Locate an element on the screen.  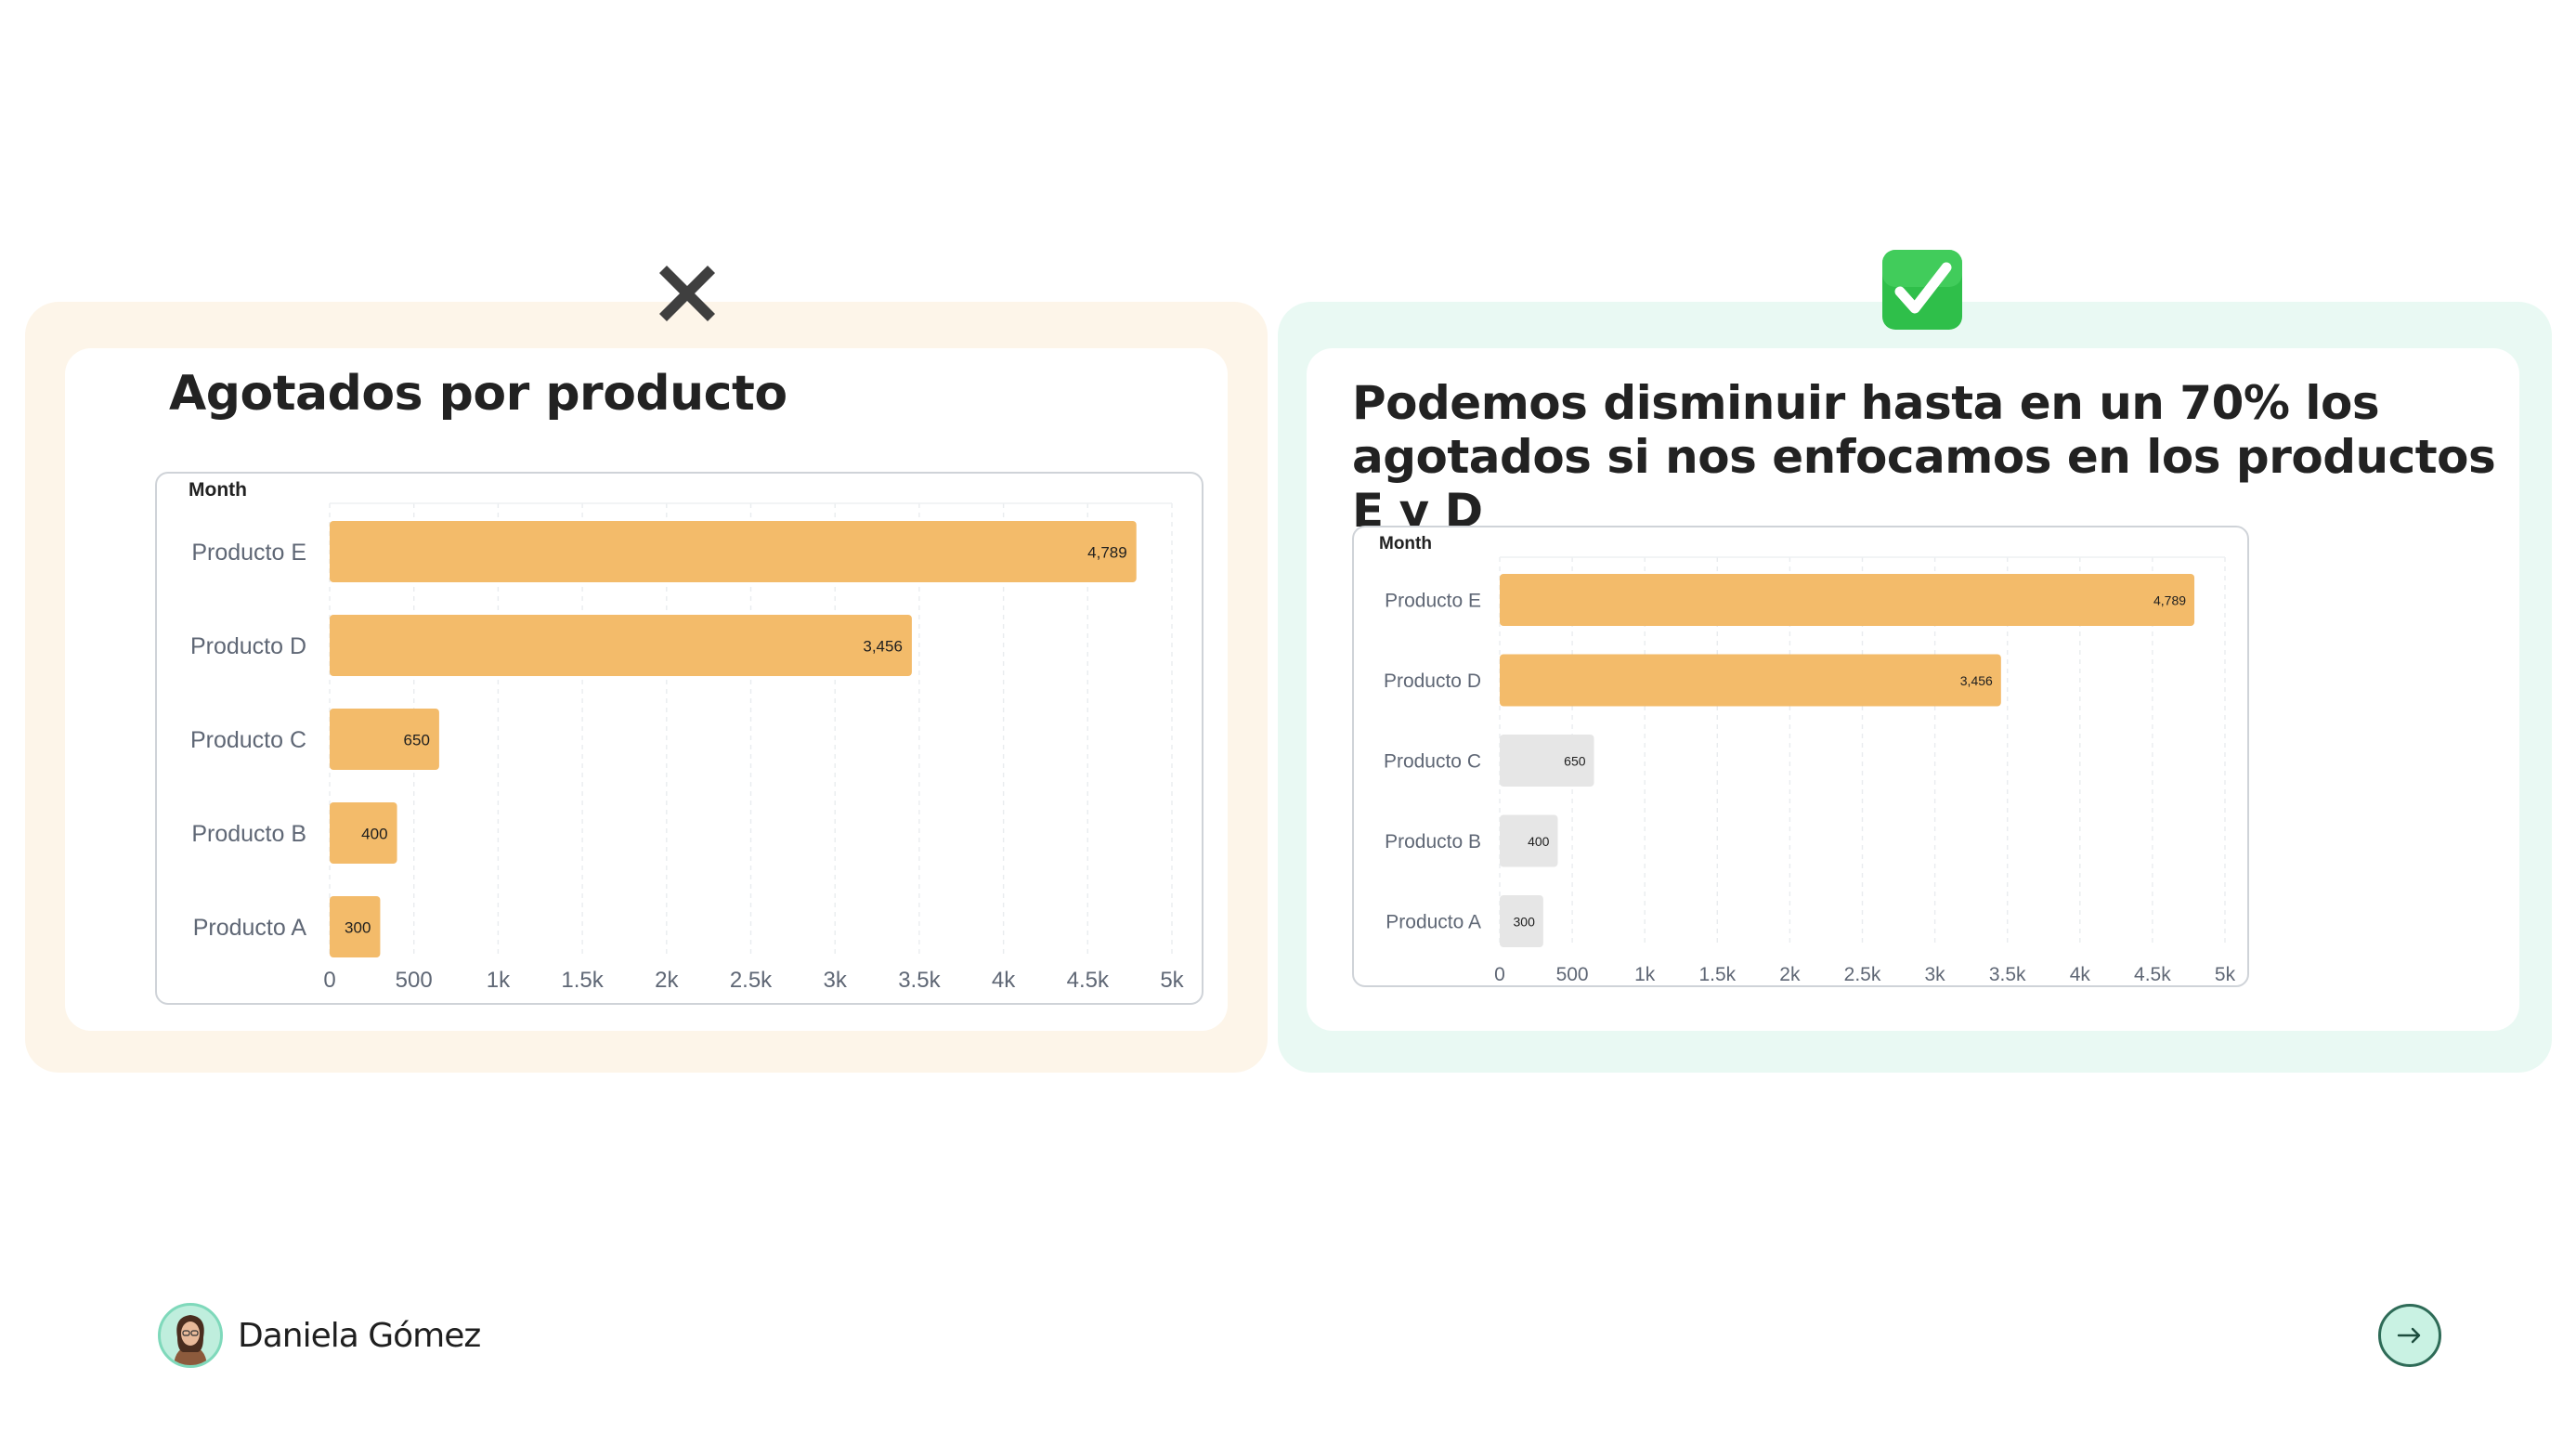
arrow-right-icon is located at coordinates (2409, 1336).